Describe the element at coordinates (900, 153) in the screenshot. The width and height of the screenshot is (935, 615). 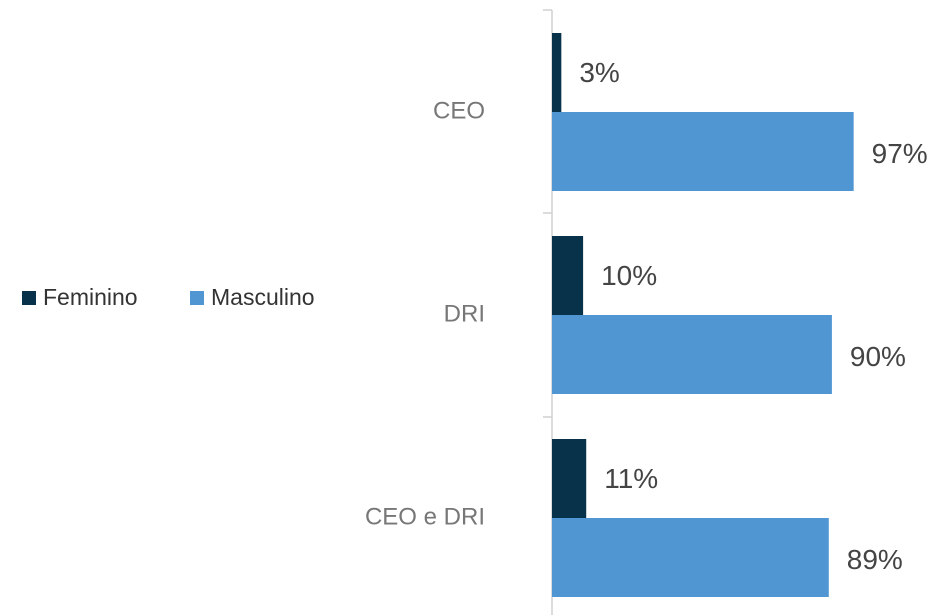
I see `value-label: 97%` at that location.